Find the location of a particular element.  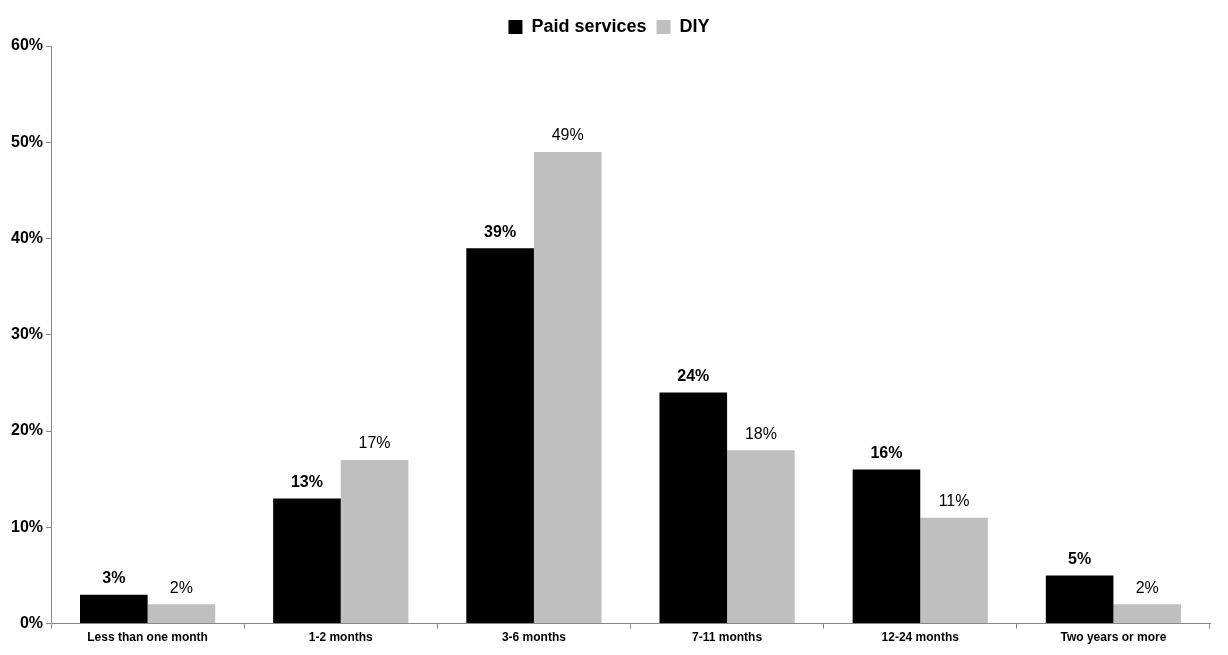

y-tick-label: 20% is located at coordinates (27, 430).